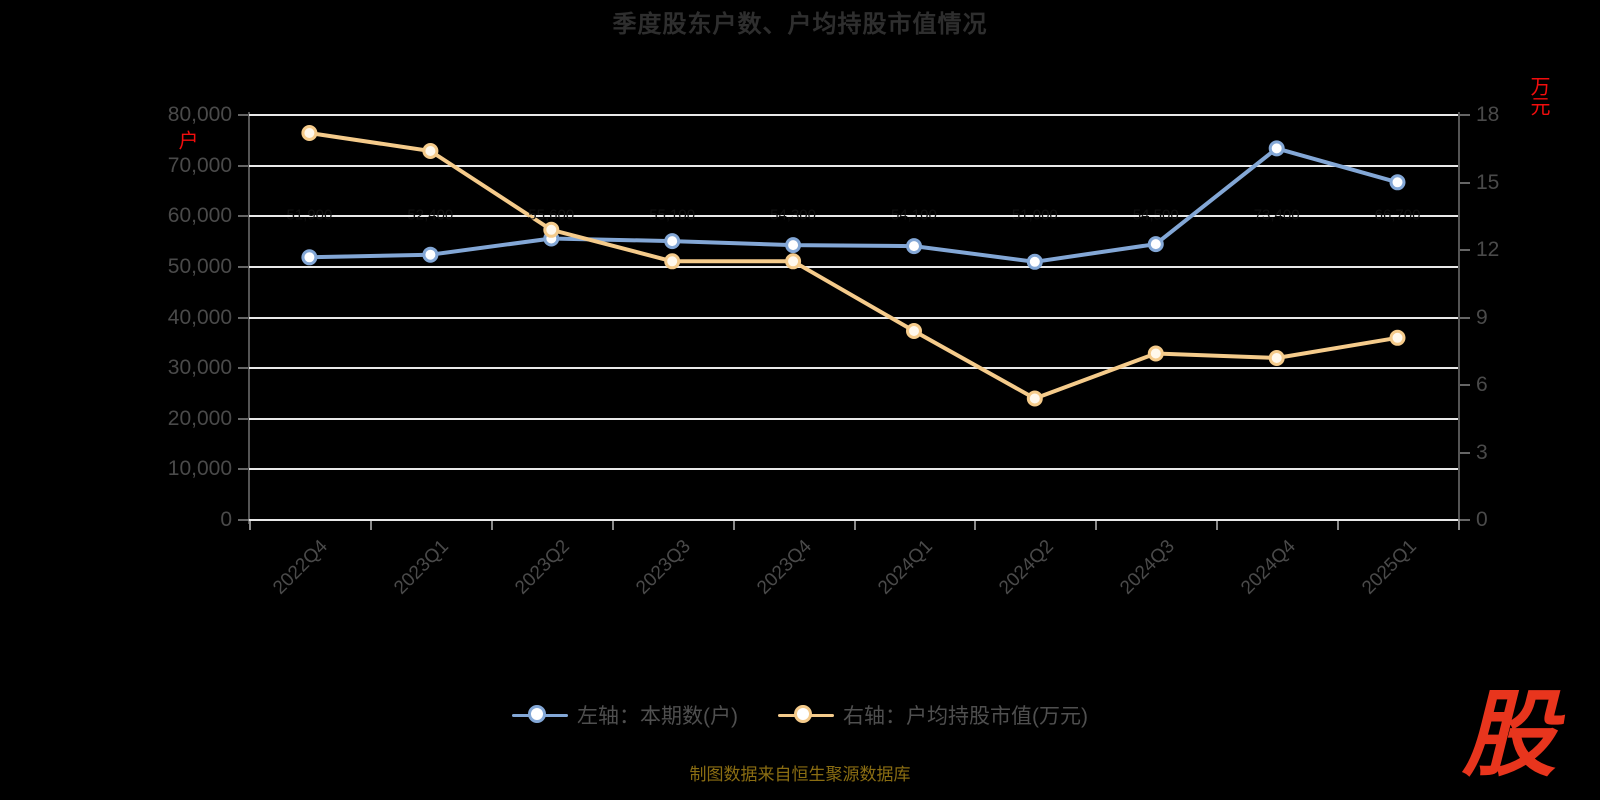 This screenshot has height=800, width=1600. What do you see at coordinates (1034, 215) in the screenshot?
I see `data-point-value-label: 51,000` at bounding box center [1034, 215].